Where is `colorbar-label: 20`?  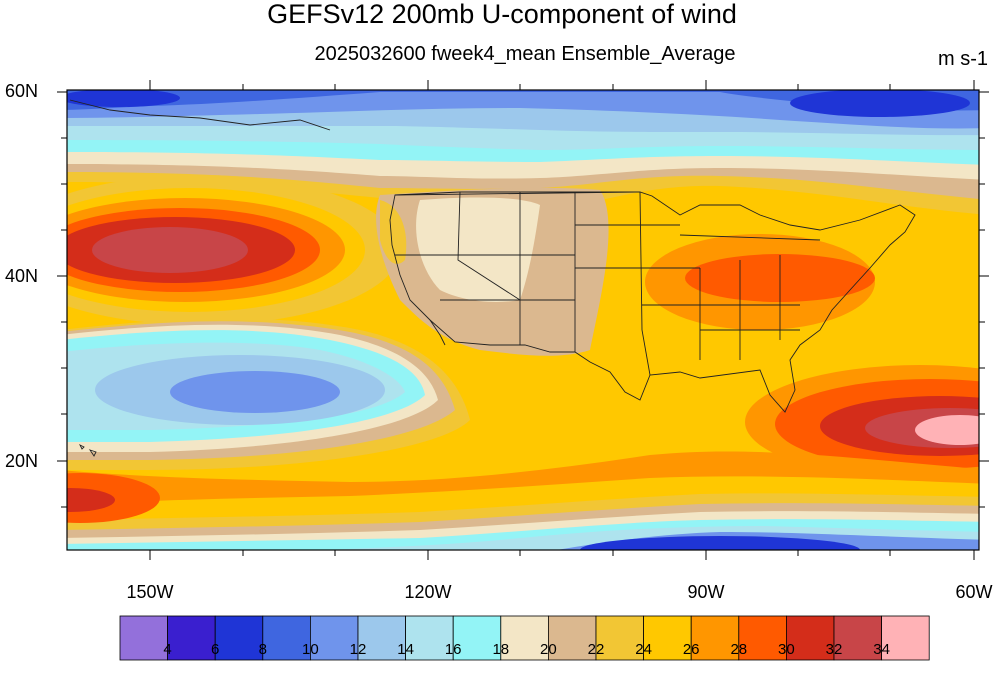 colorbar-label: 20 is located at coordinates (548, 649).